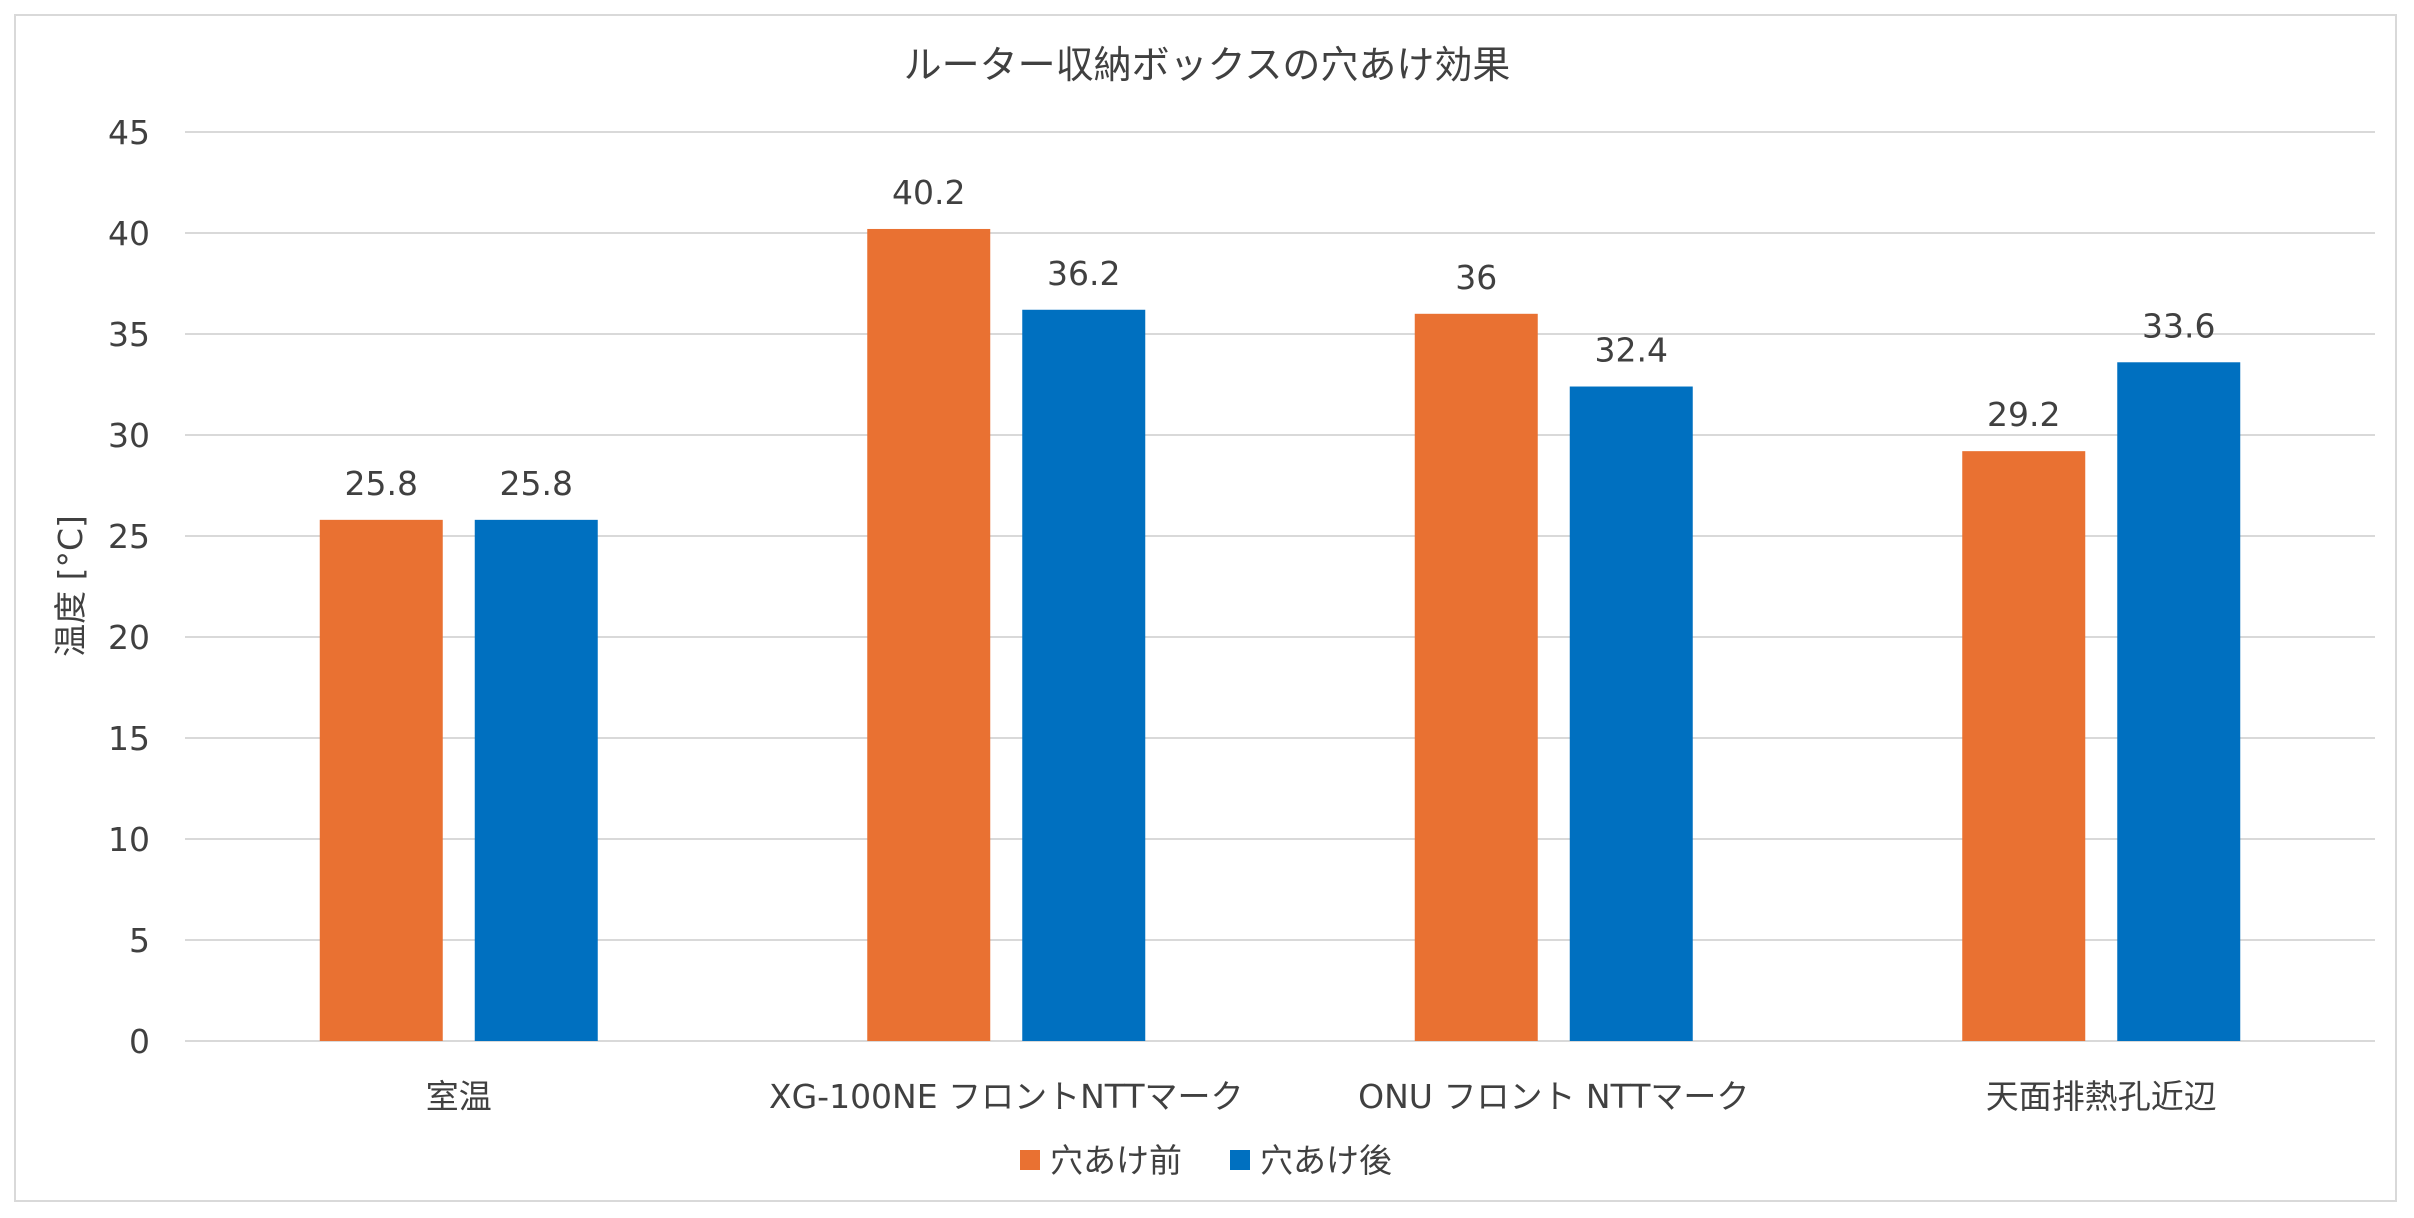 This screenshot has width=2414, height=1218. Describe the element at coordinates (129, 435) in the screenshot. I see `y-tick-label: 30` at that location.